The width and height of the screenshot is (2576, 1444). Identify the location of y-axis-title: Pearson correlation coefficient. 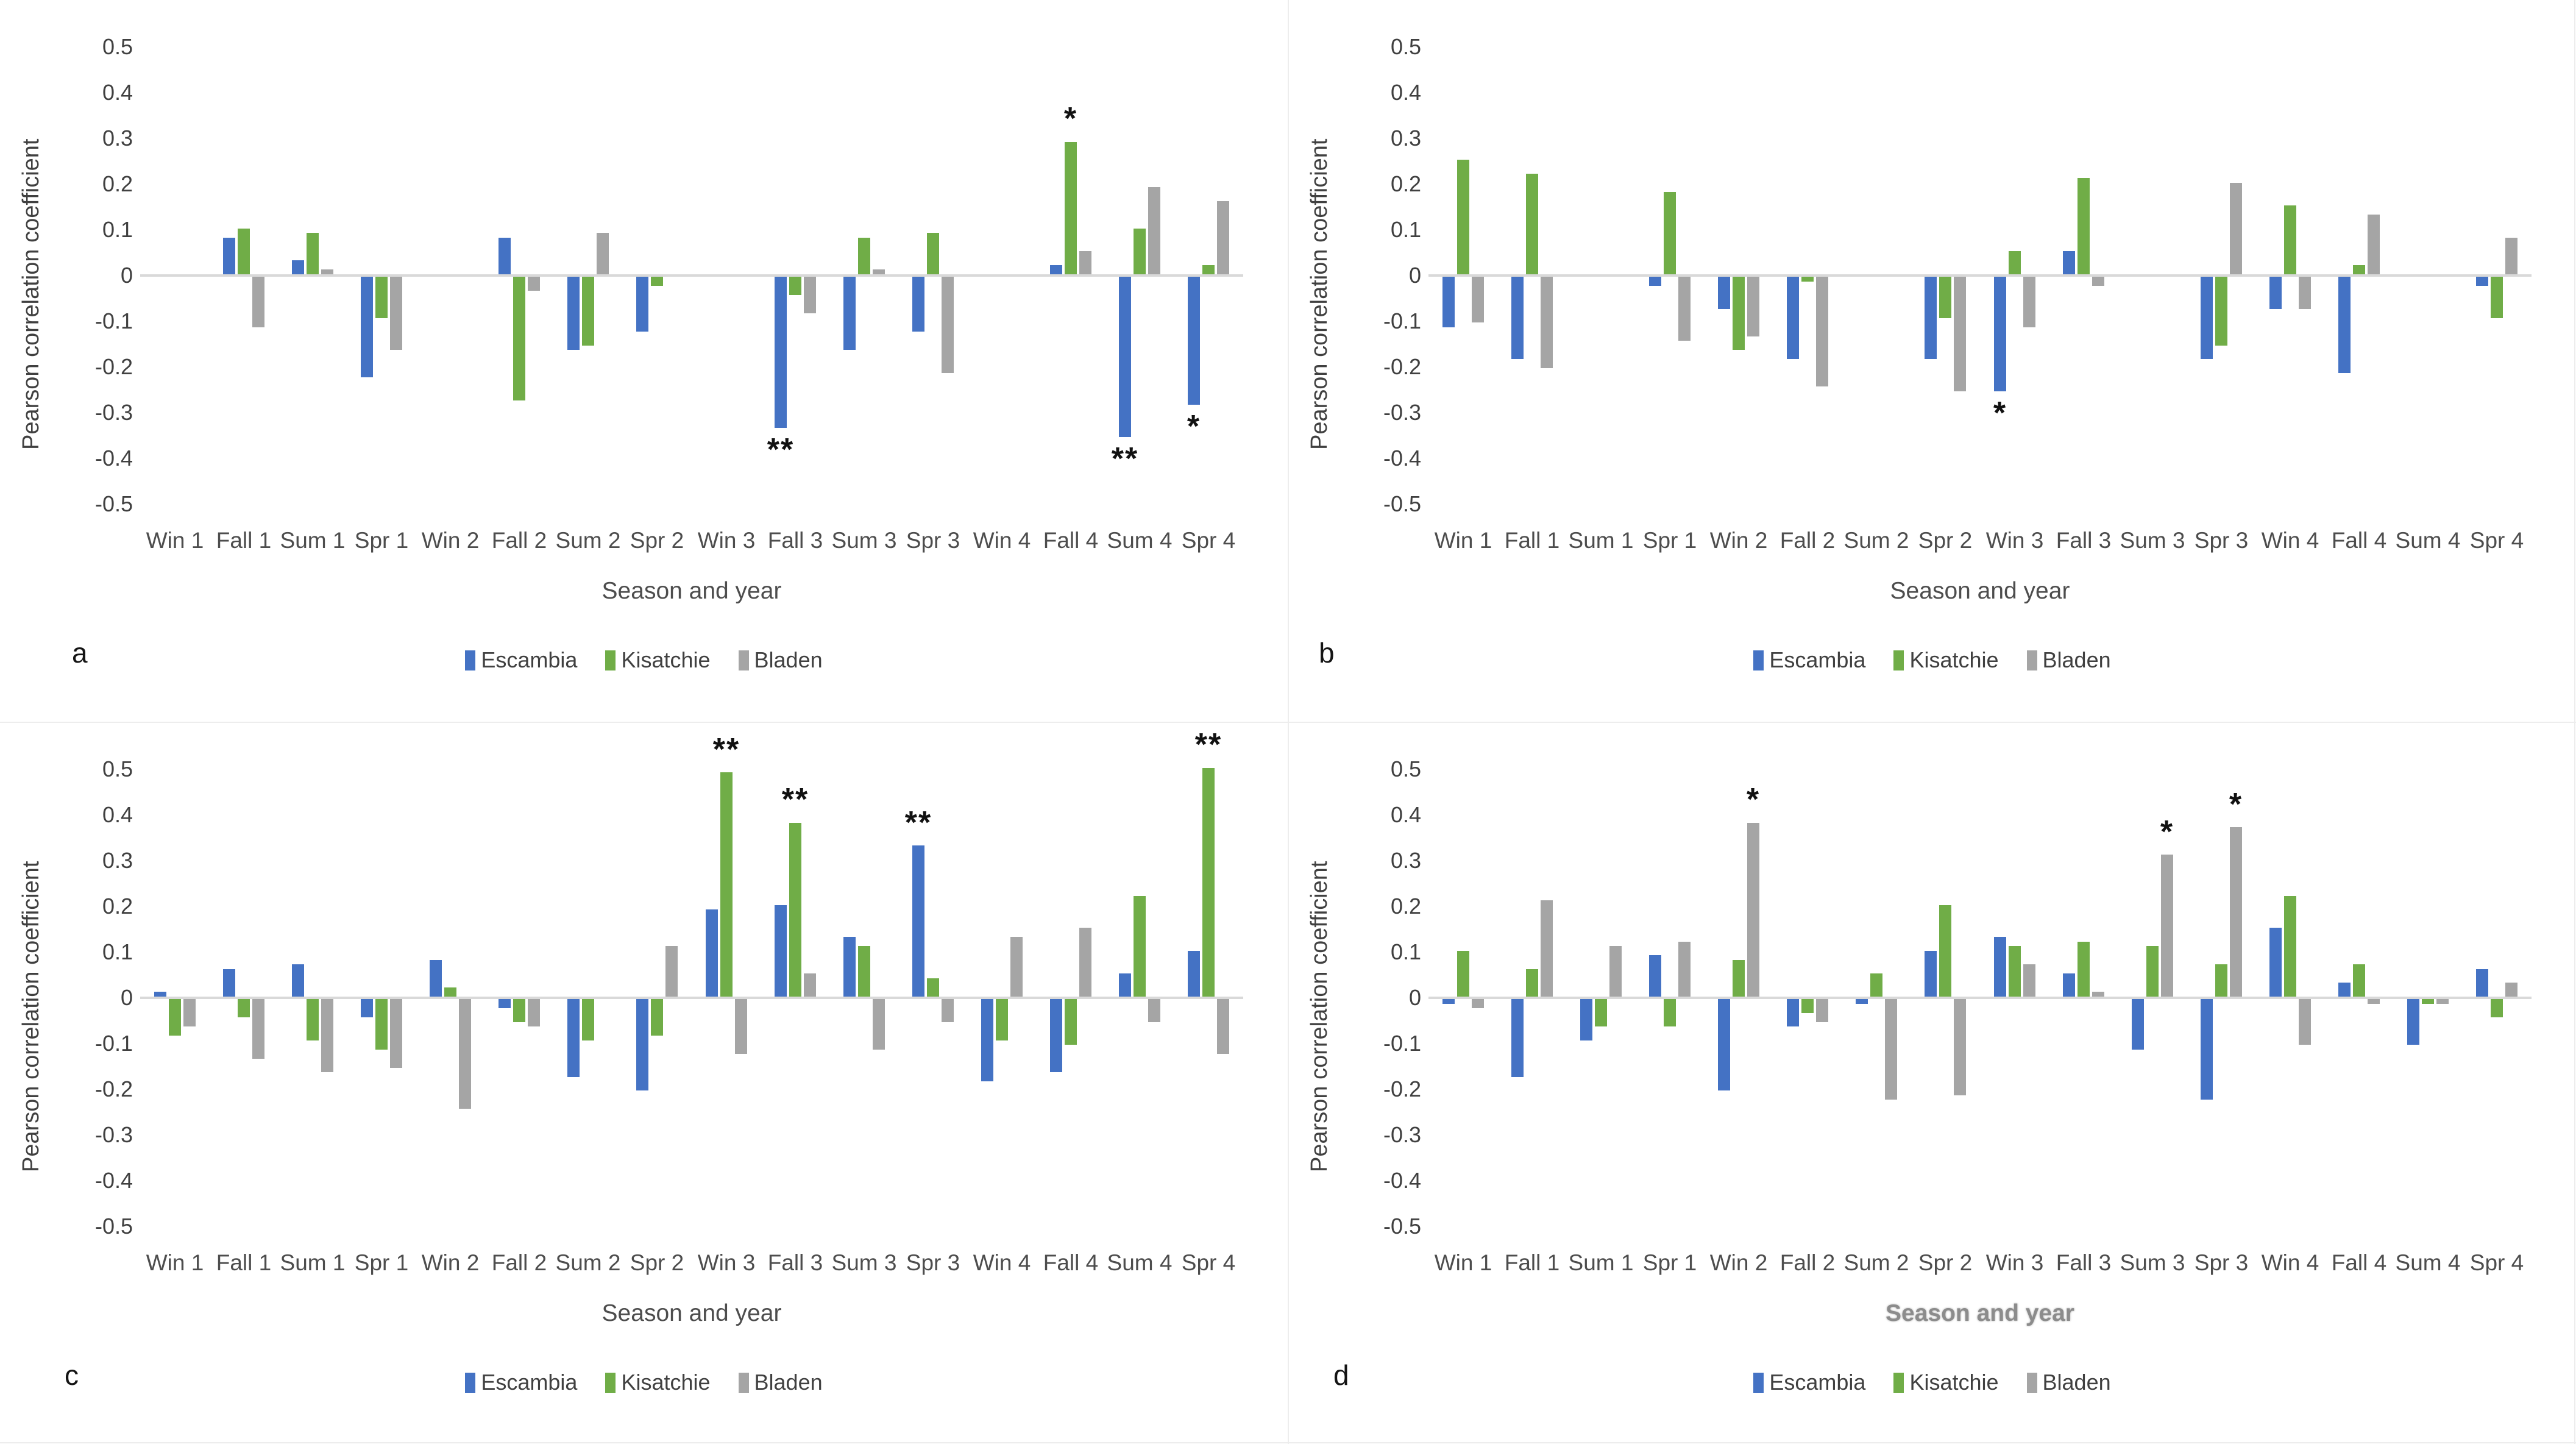
(1320, 294).